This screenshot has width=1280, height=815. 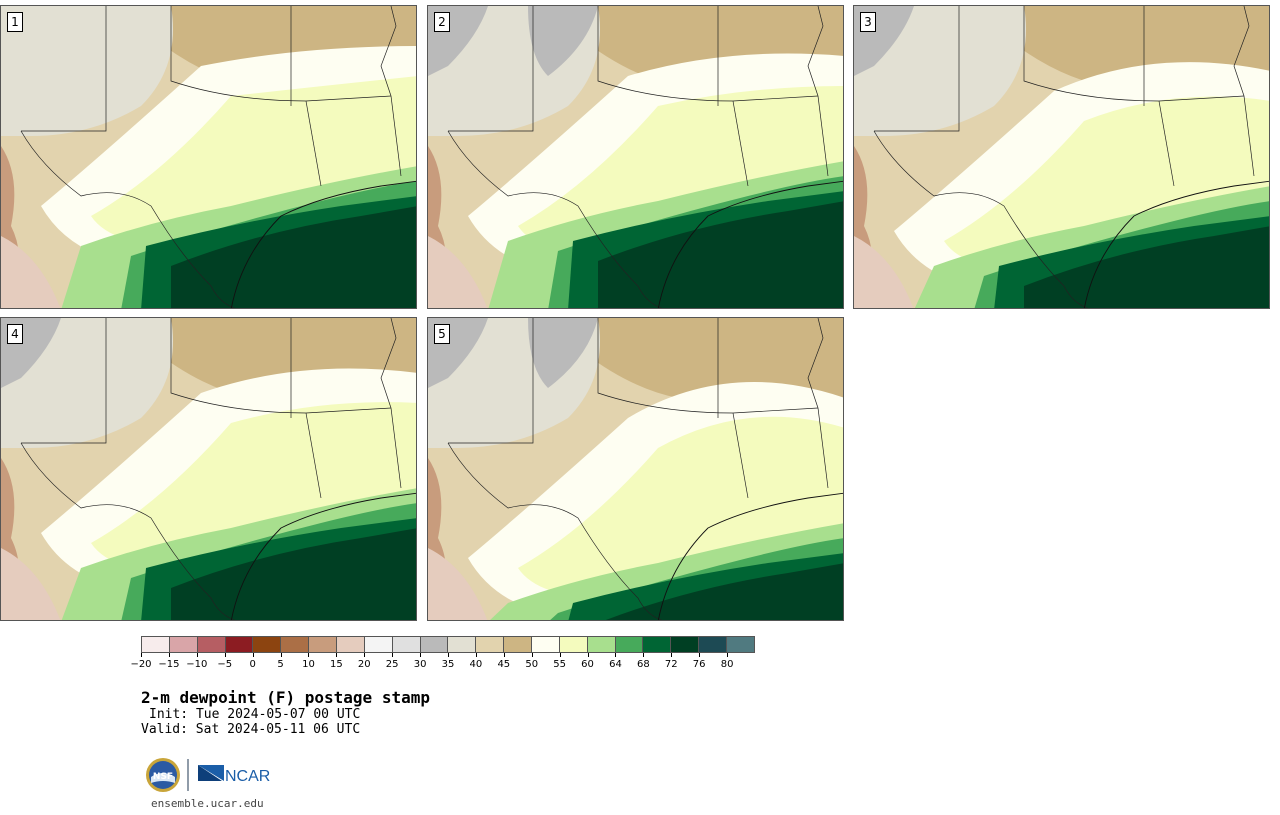 I want to click on member-number-label: 5, so click(x=442, y=334).